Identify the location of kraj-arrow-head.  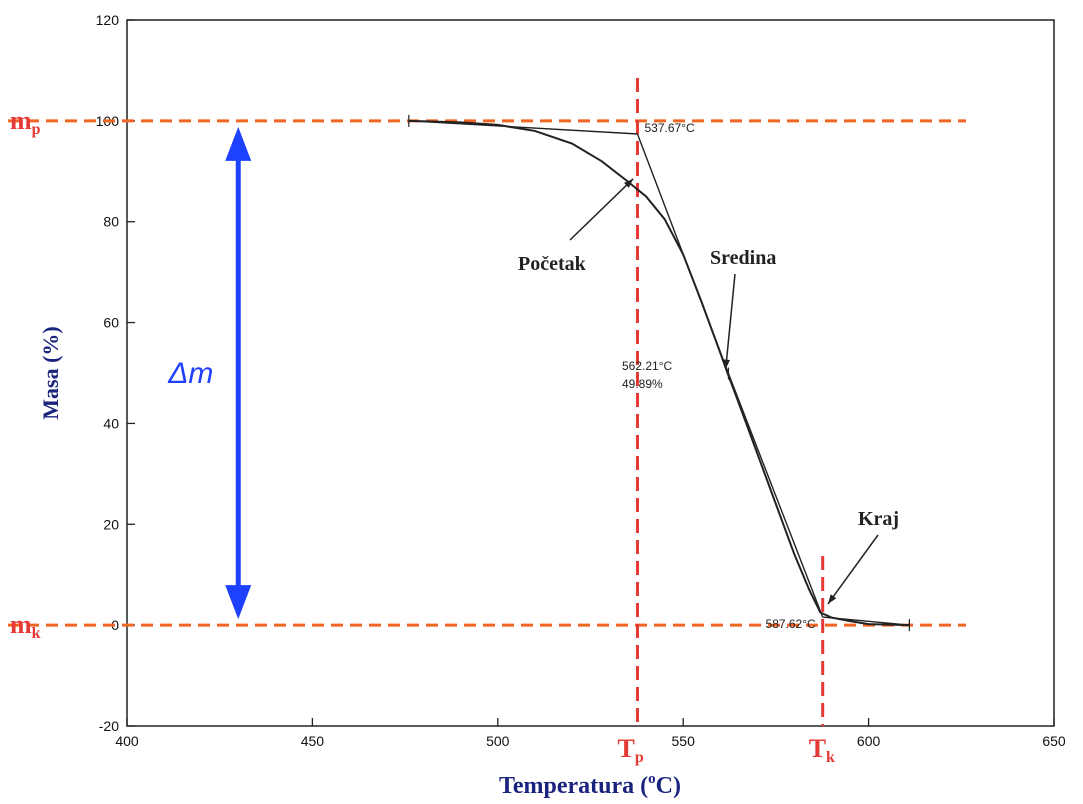
(832, 599).